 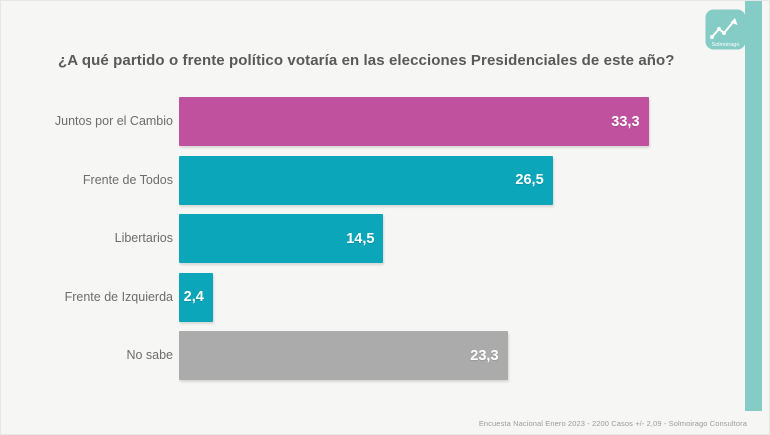 I want to click on bar-track: 14,5, so click(x=461, y=238).